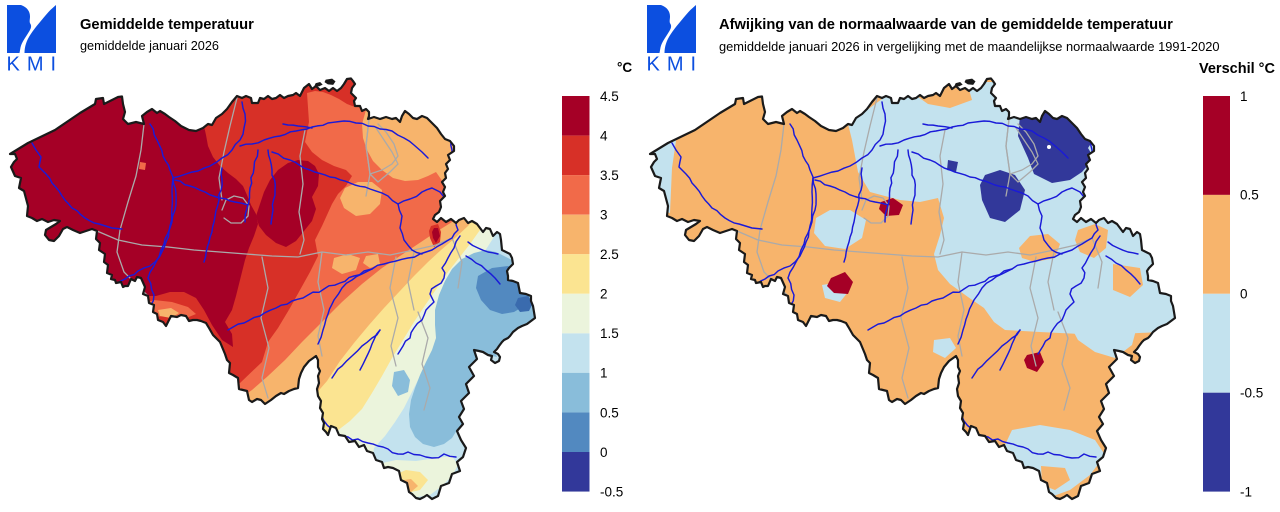 The width and height of the screenshot is (1280, 512). I want to click on svg-text: 4, so click(604, 135).